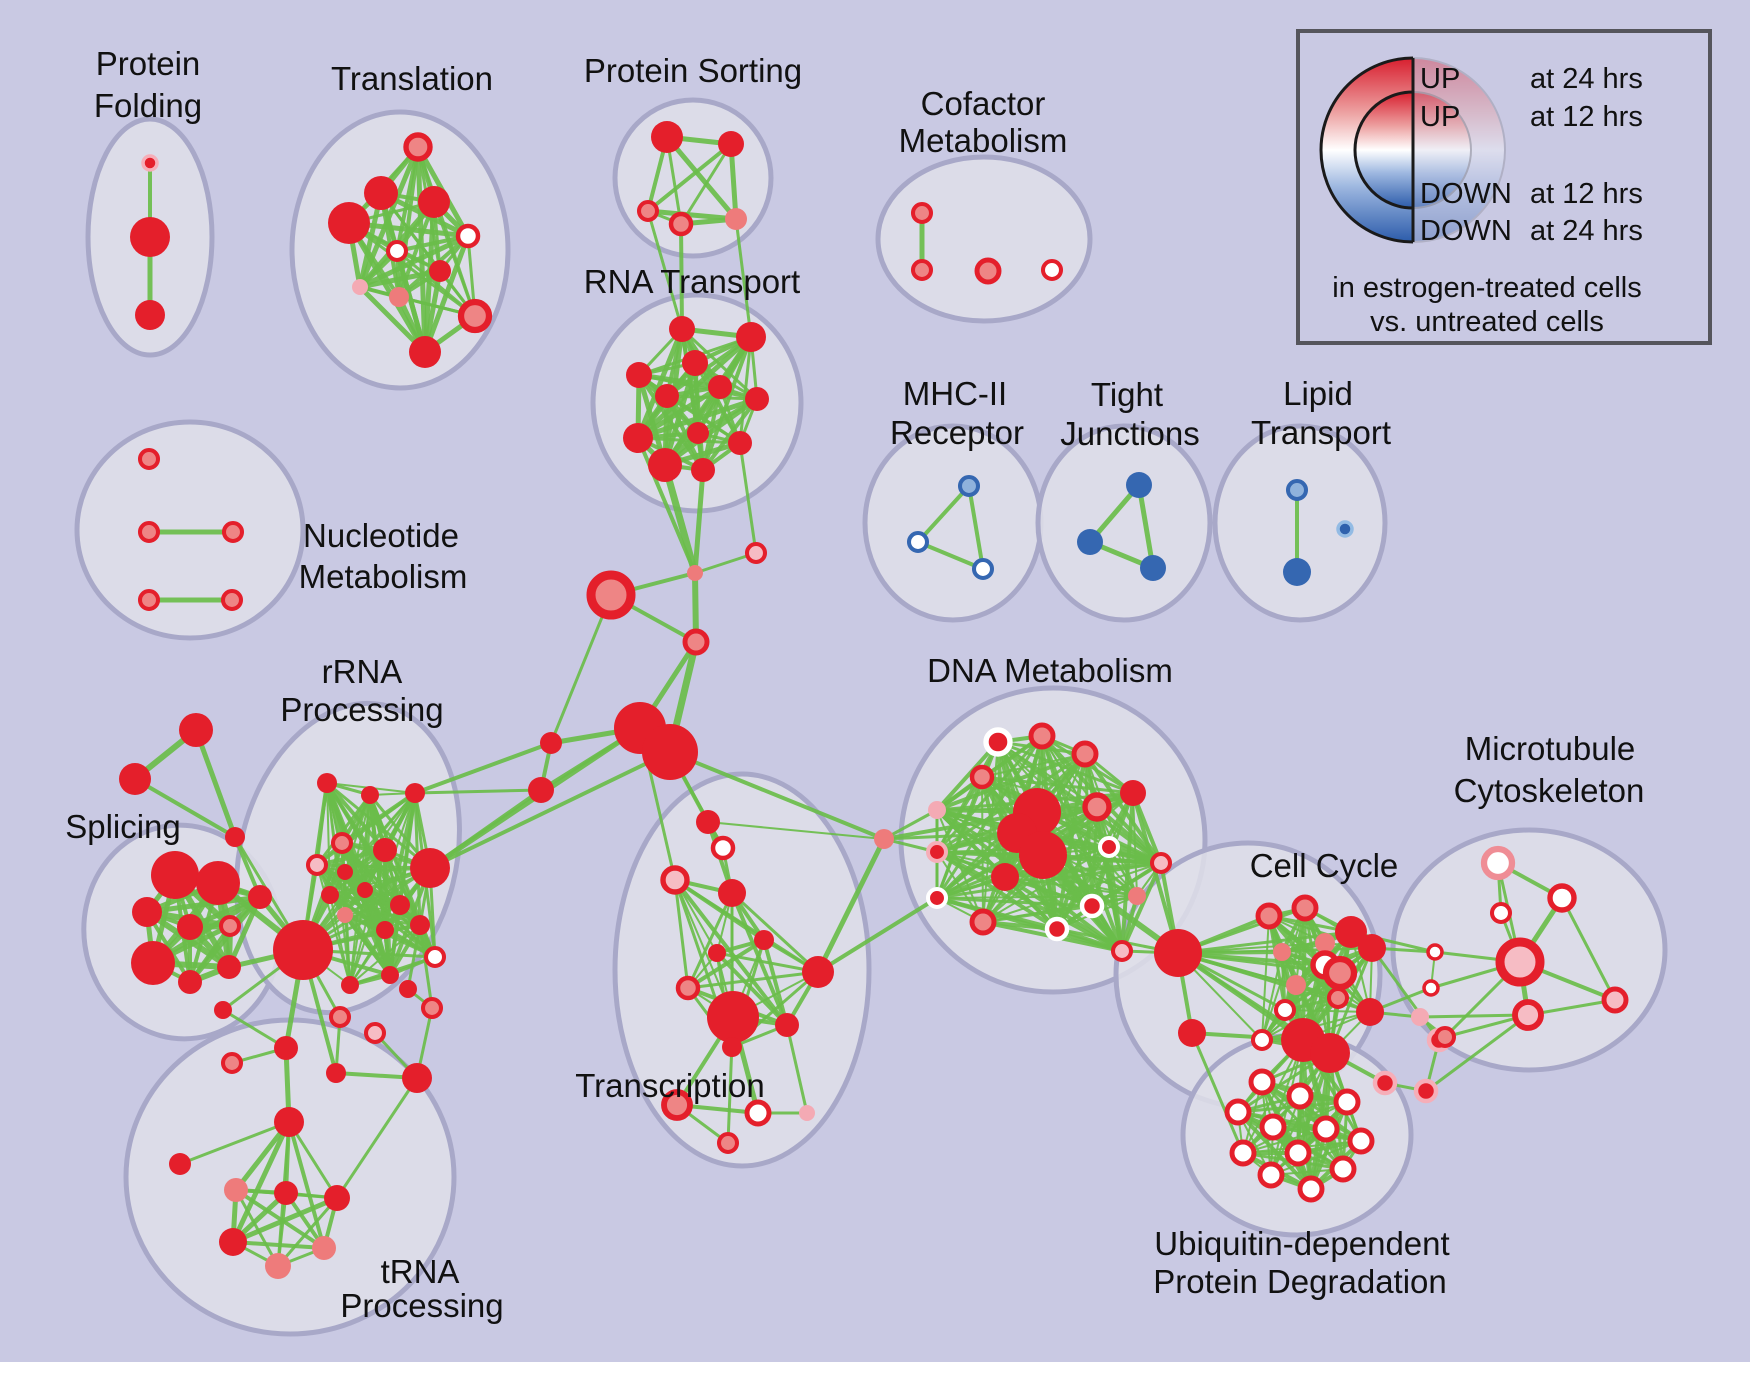 This screenshot has width=1750, height=1376. Describe the element at coordinates (1300, 1096) in the screenshot. I see `node-ub1` at that location.